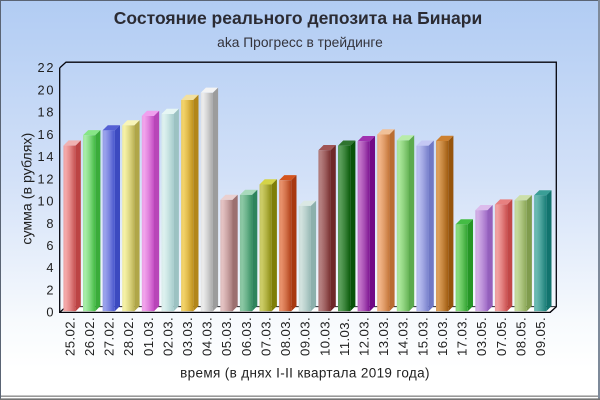 The height and width of the screenshot is (400, 600). What do you see at coordinates (344, 337) in the screenshot?
I see `svg-text: 11.03.` at bounding box center [344, 337].